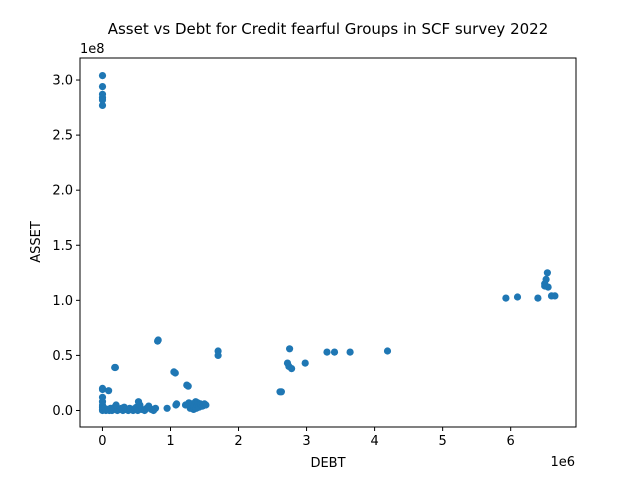 This screenshot has height=480, width=640. What do you see at coordinates (238, 441) in the screenshot?
I see `x-tick-label: 2` at bounding box center [238, 441].